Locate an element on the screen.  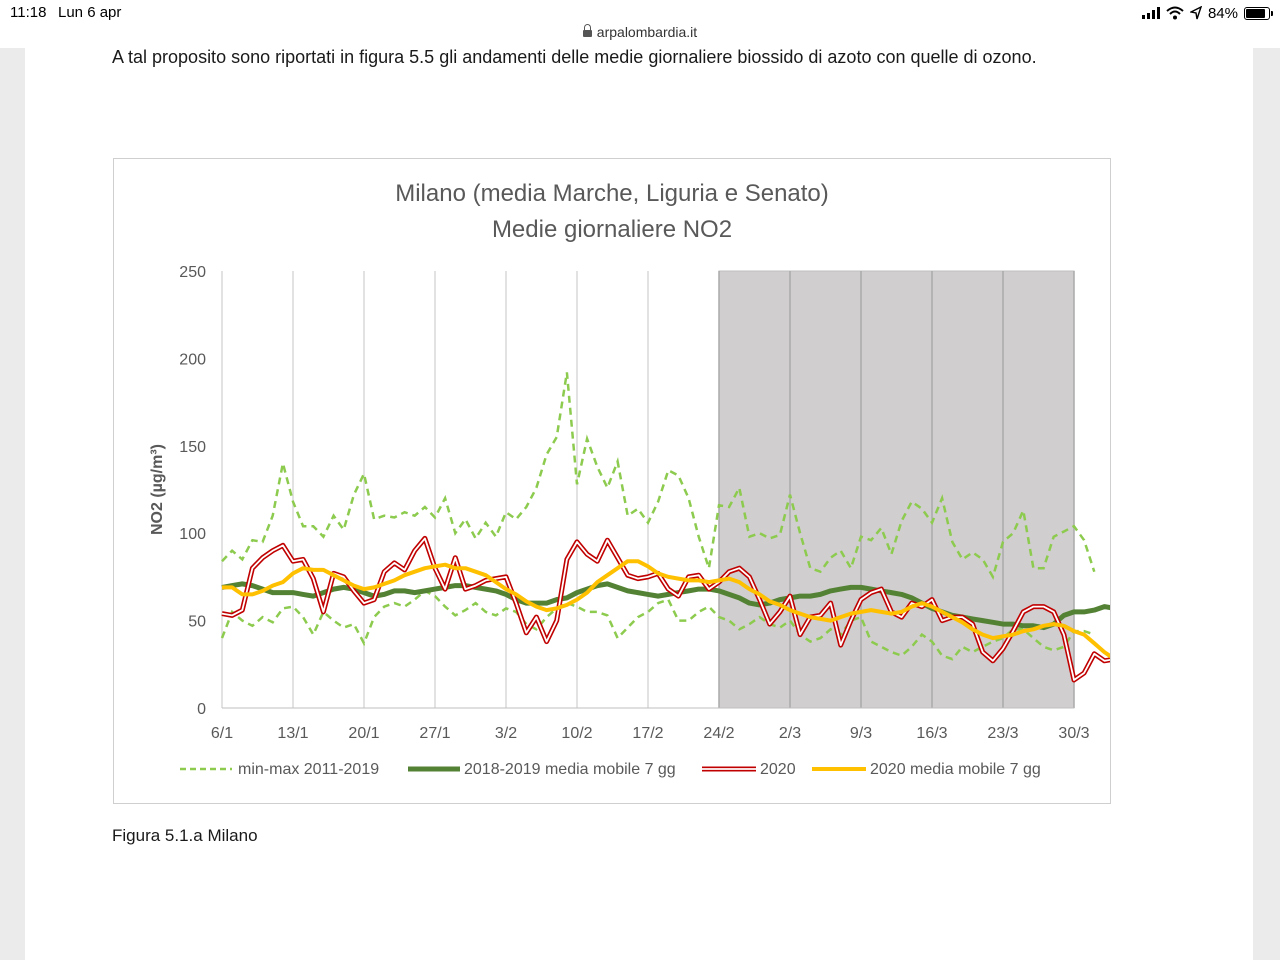
x-tick-label: 2/3 is located at coordinates (790, 733).